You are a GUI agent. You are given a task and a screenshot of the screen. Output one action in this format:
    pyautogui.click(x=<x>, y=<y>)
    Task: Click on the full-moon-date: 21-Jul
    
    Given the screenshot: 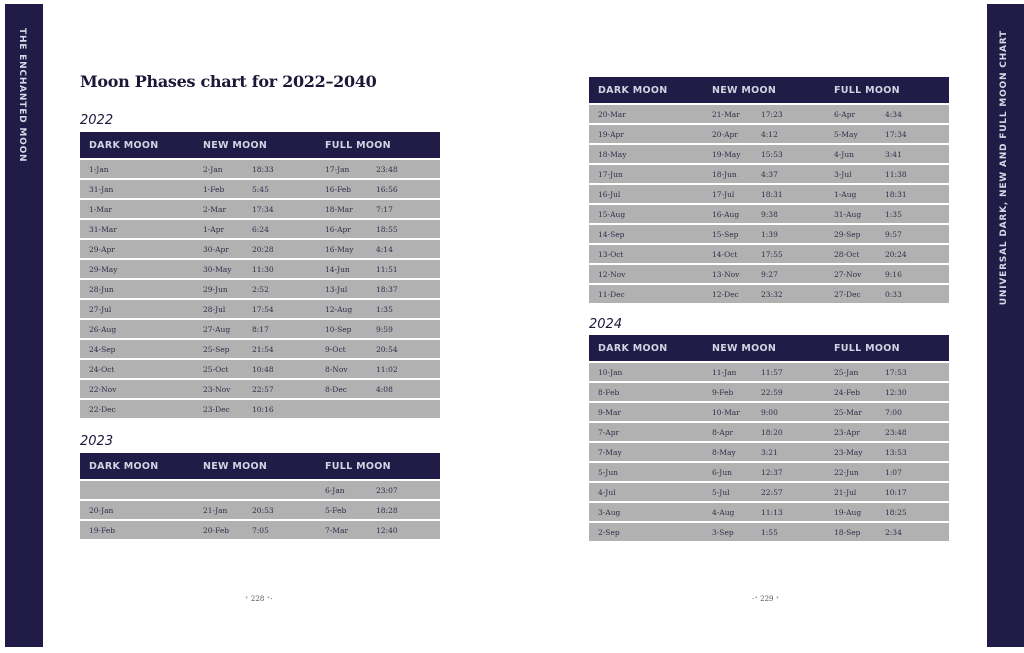 What is the action you would take?
    pyautogui.click(x=845, y=492)
    